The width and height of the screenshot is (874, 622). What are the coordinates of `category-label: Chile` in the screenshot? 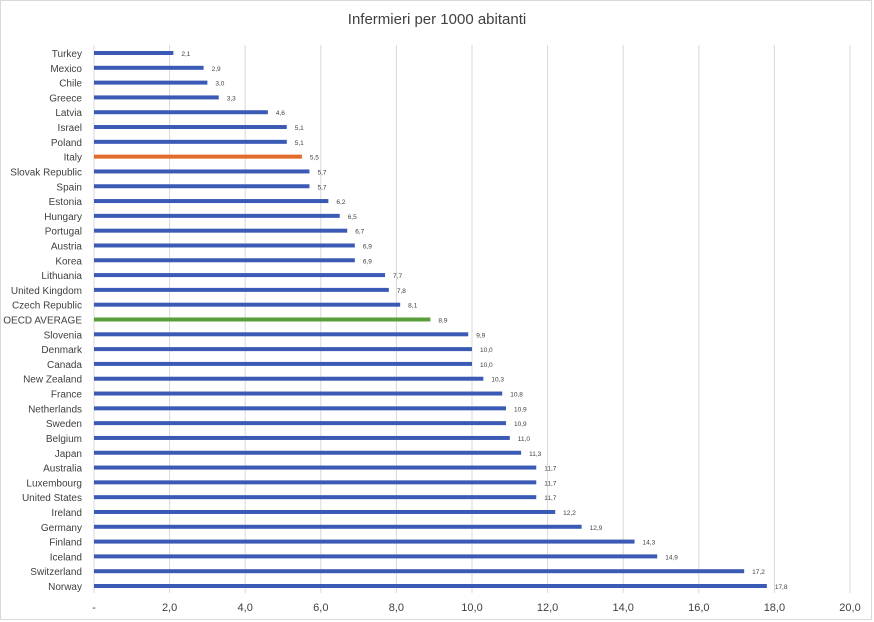 It's located at (70, 84).